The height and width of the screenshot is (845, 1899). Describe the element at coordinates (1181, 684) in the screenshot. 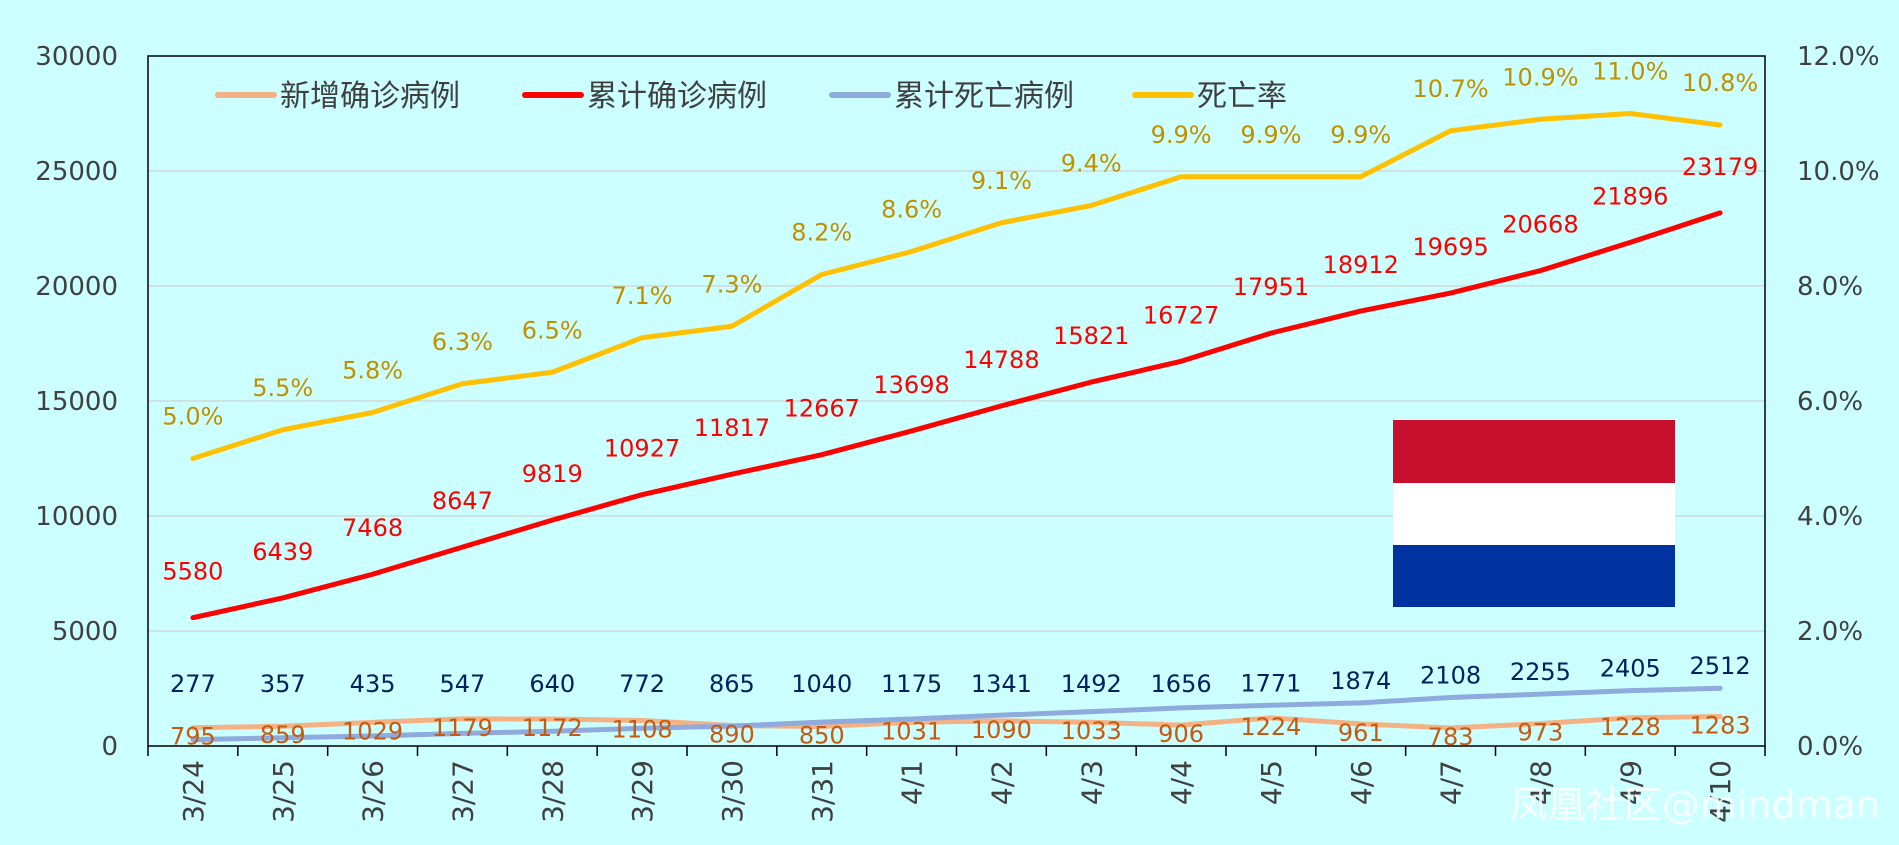

I see `data-label: 1656` at that location.